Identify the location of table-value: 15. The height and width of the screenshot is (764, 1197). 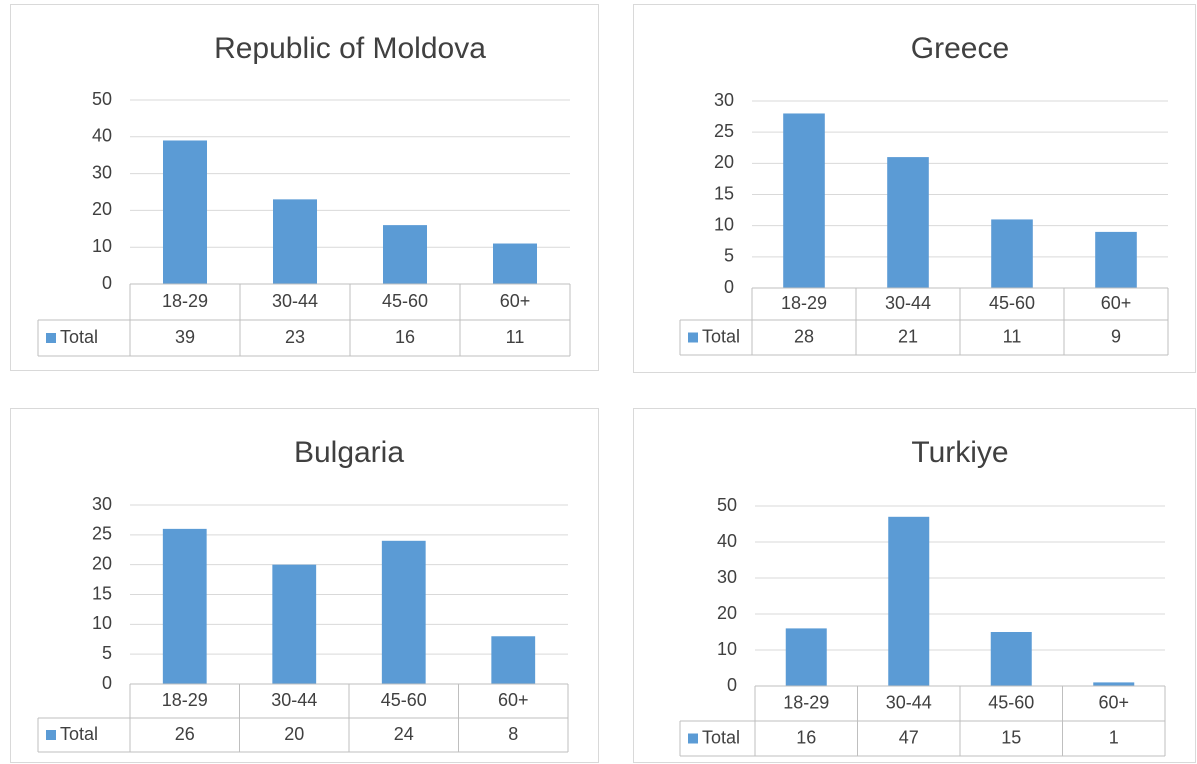
(1011, 737).